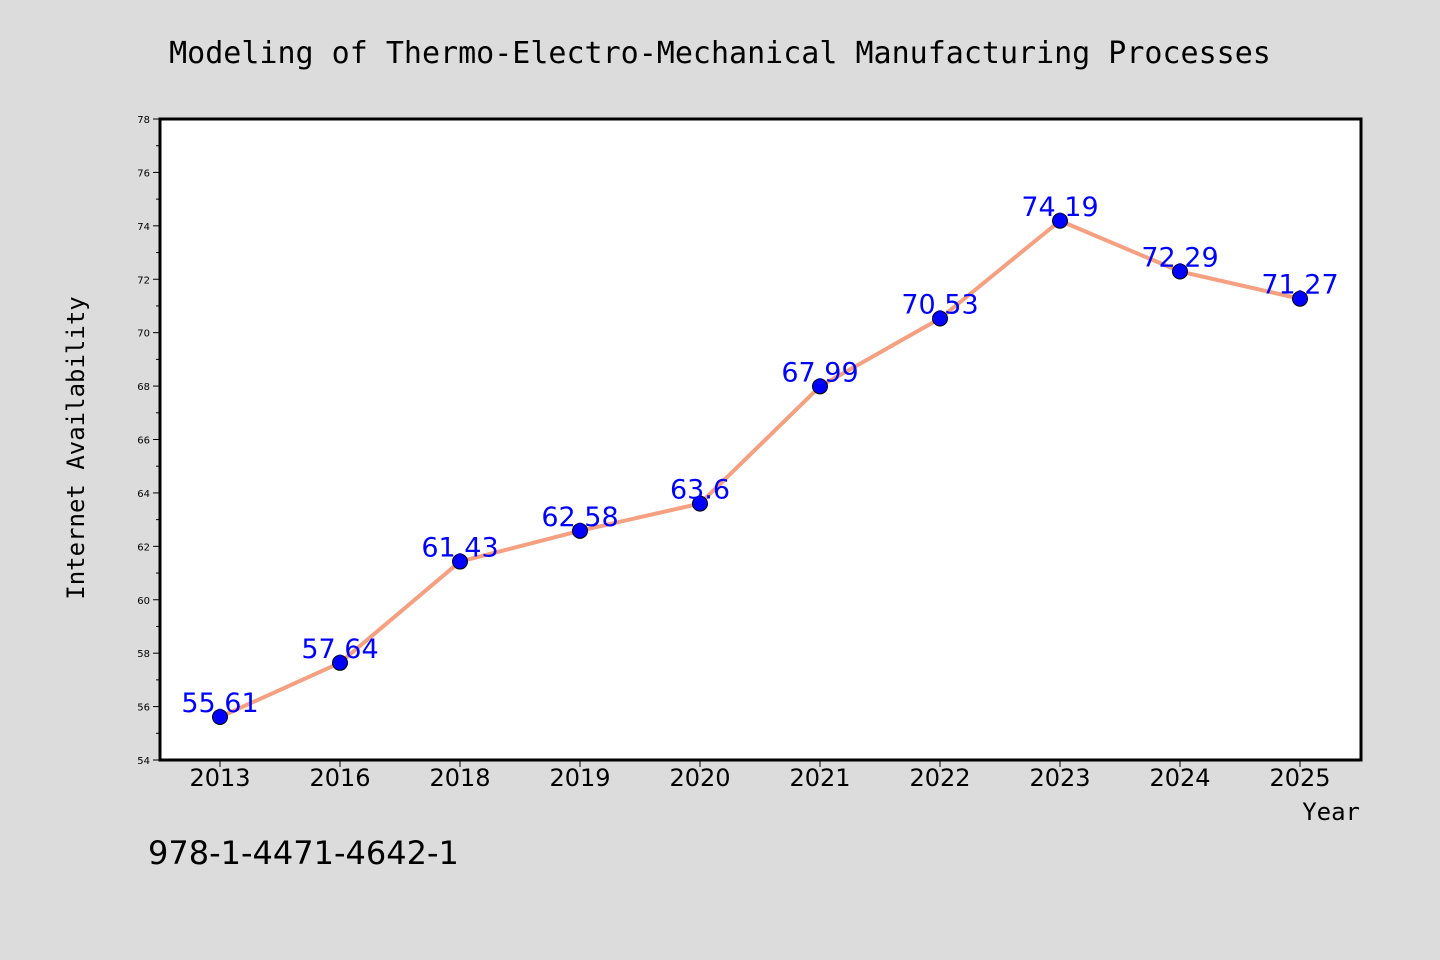  What do you see at coordinates (1179, 778) in the screenshot?
I see `x-tick-label: 2024` at bounding box center [1179, 778].